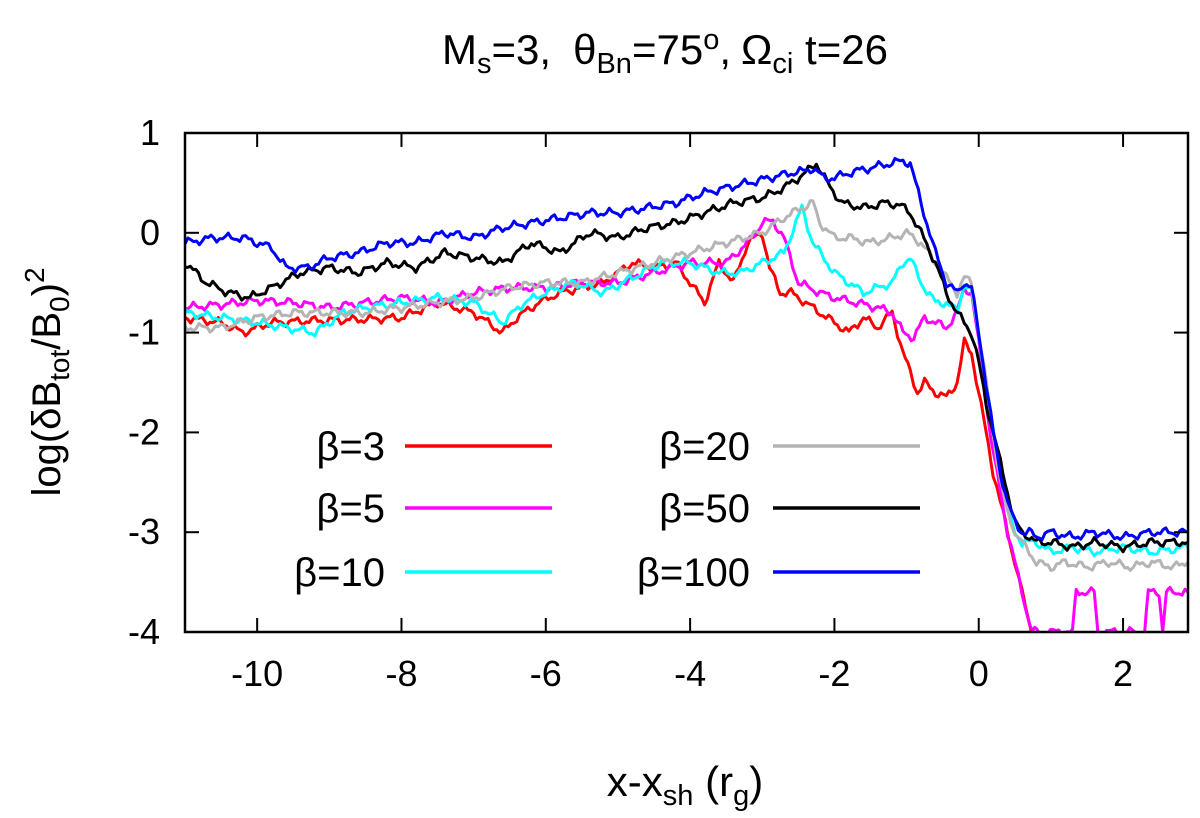  What do you see at coordinates (144, 631) in the screenshot?
I see `y-tick-label: -4` at bounding box center [144, 631].